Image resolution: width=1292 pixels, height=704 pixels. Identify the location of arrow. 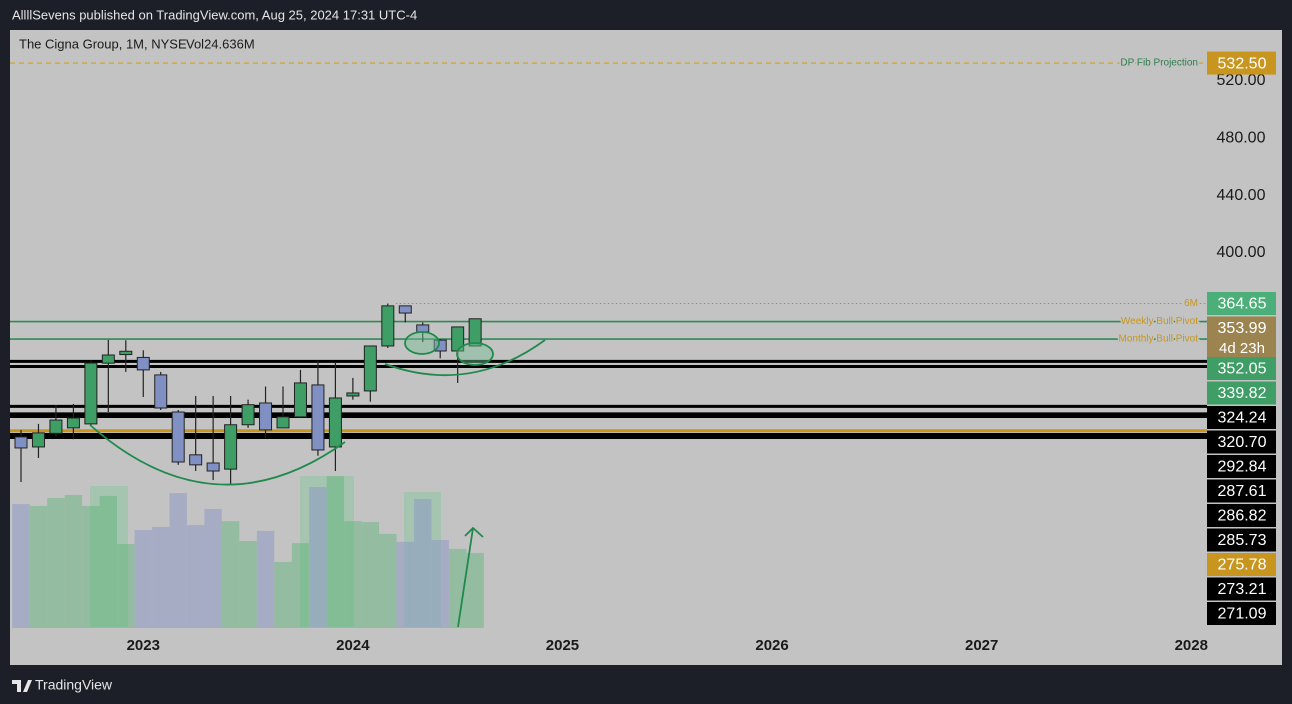
(470, 577).